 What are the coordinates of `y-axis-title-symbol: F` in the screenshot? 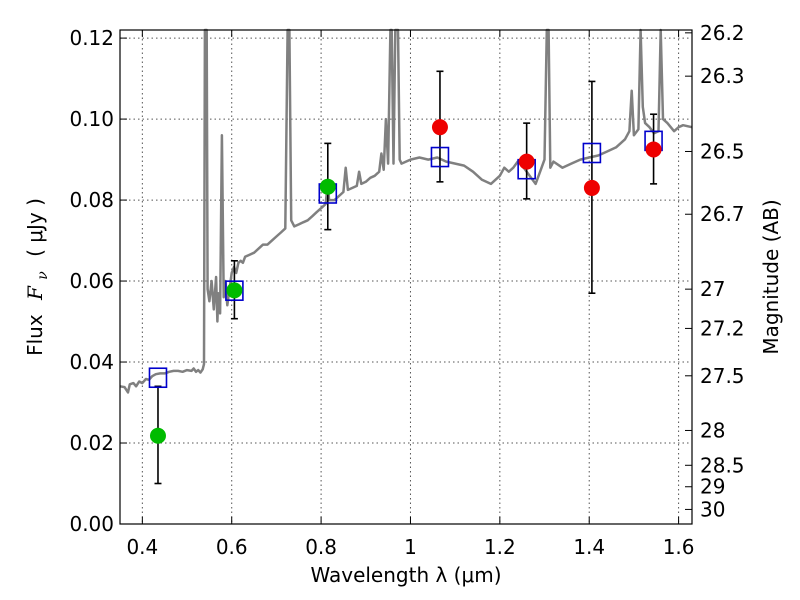 It's located at (35, 293).